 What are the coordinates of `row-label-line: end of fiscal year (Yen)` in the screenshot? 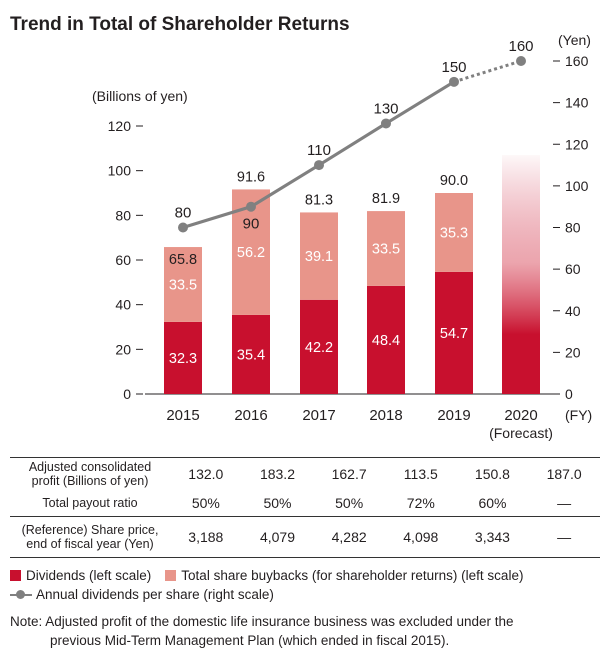 It's located at (90, 544).